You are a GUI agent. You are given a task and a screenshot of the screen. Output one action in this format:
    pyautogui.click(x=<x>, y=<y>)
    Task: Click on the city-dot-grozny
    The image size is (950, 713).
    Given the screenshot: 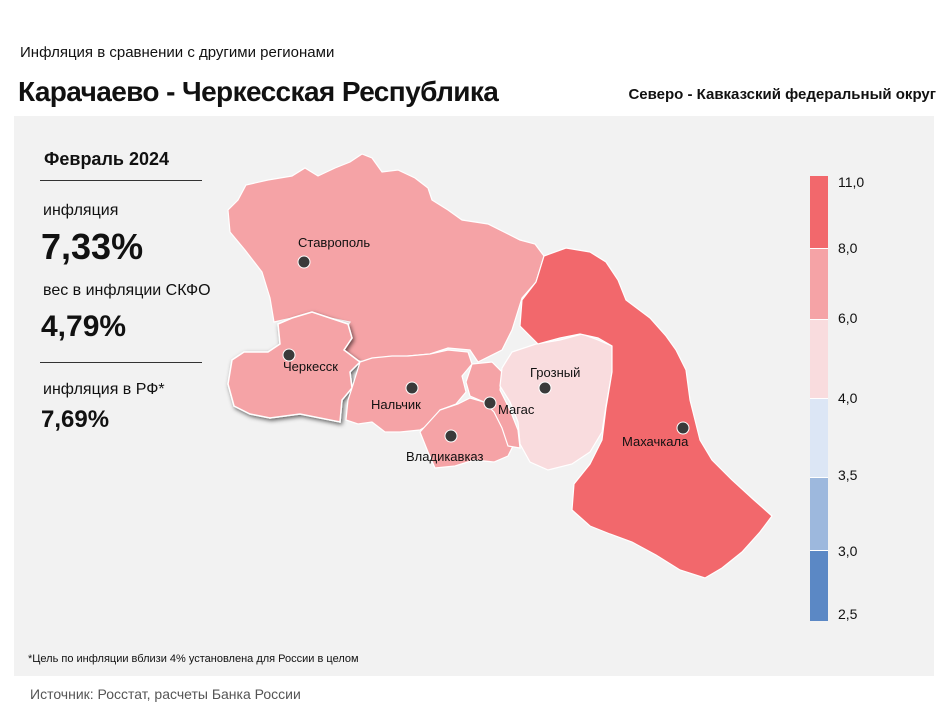 What is the action you would take?
    pyautogui.click(x=545, y=388)
    